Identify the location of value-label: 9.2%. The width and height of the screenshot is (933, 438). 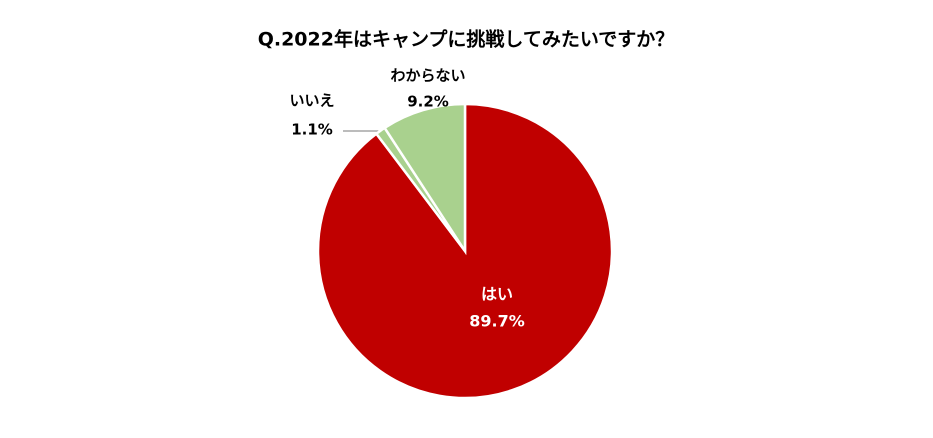
(428, 102).